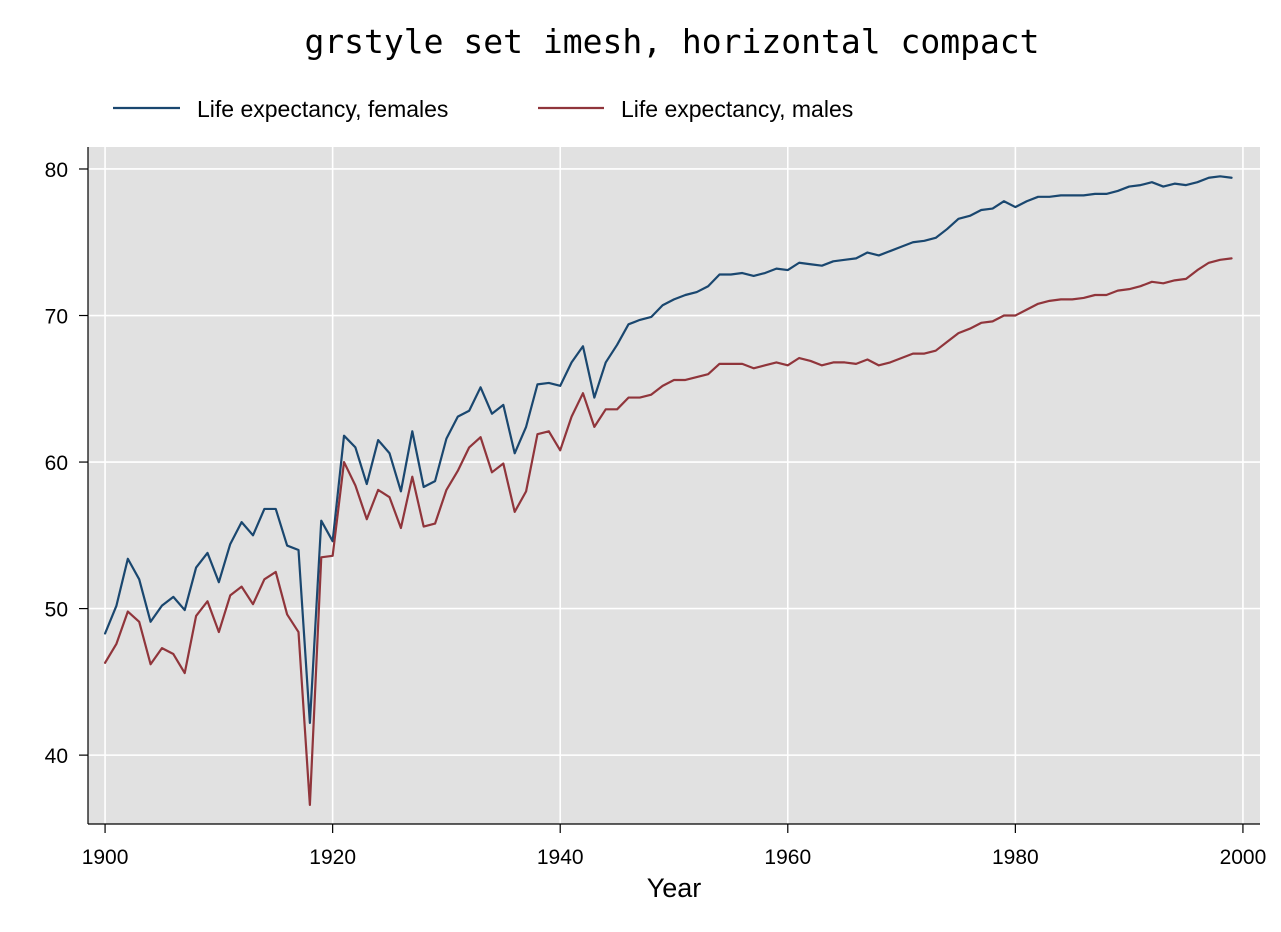  What do you see at coordinates (560, 857) in the screenshot?
I see `x-tick-label: 1940` at bounding box center [560, 857].